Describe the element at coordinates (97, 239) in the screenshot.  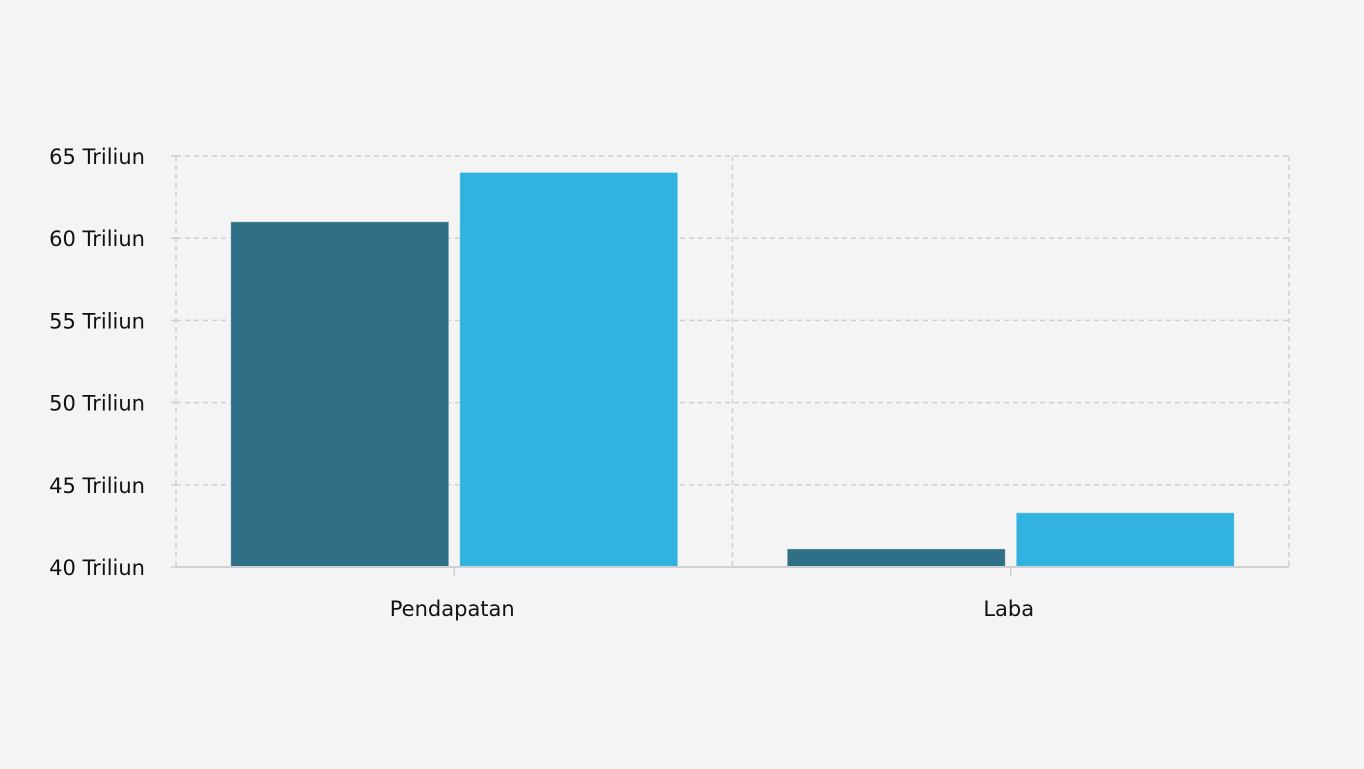
I see `y-tick-label: 60 Triliun` at that location.